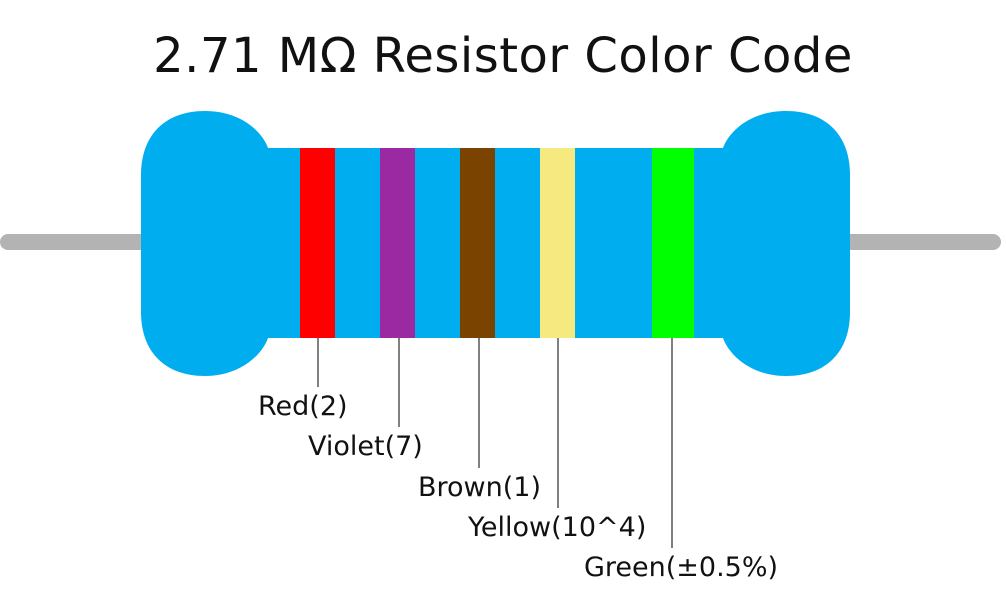  I want to click on band-label-yellow: Yellow(10^4), so click(556, 527).